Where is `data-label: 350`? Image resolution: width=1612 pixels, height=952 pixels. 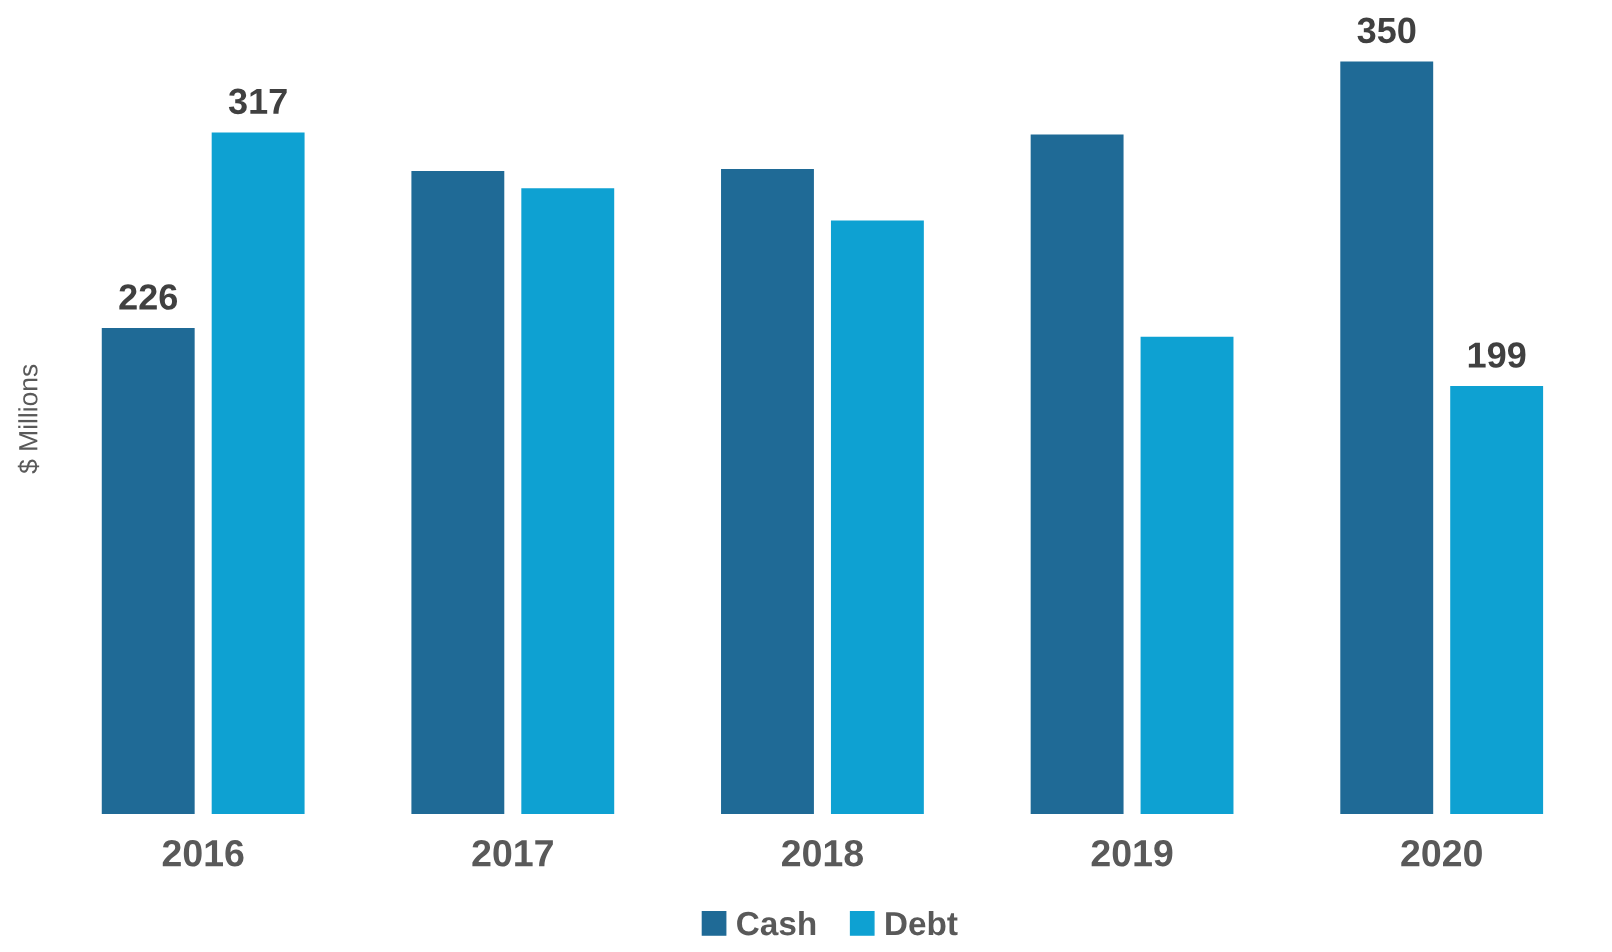 data-label: 350 is located at coordinates (1386, 30).